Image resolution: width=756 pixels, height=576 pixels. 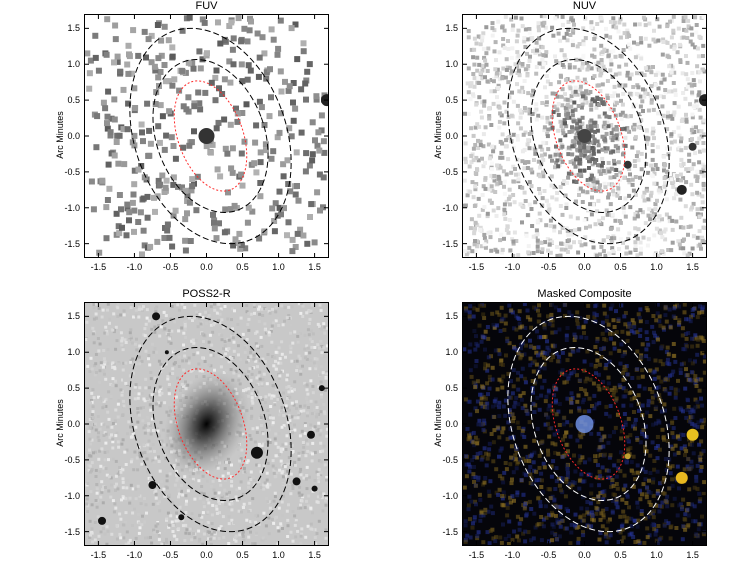 I want to click on poss2r-image, so click(x=206, y=424).